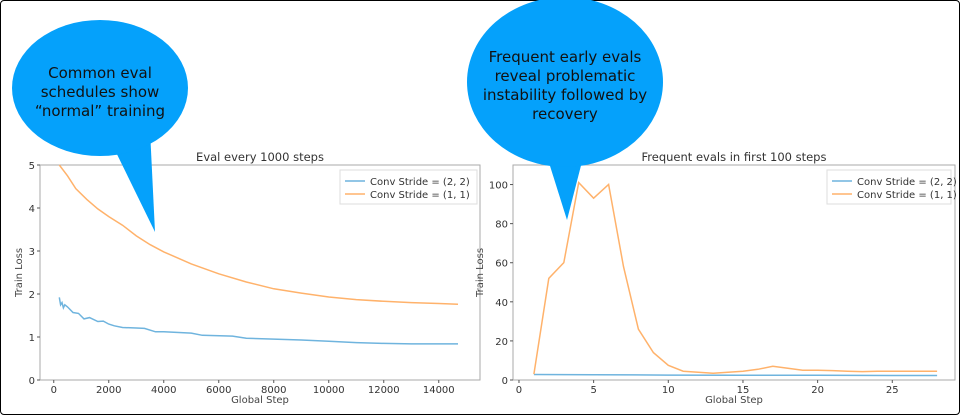  I want to click on x-tick-label: 8000, so click(273, 390).